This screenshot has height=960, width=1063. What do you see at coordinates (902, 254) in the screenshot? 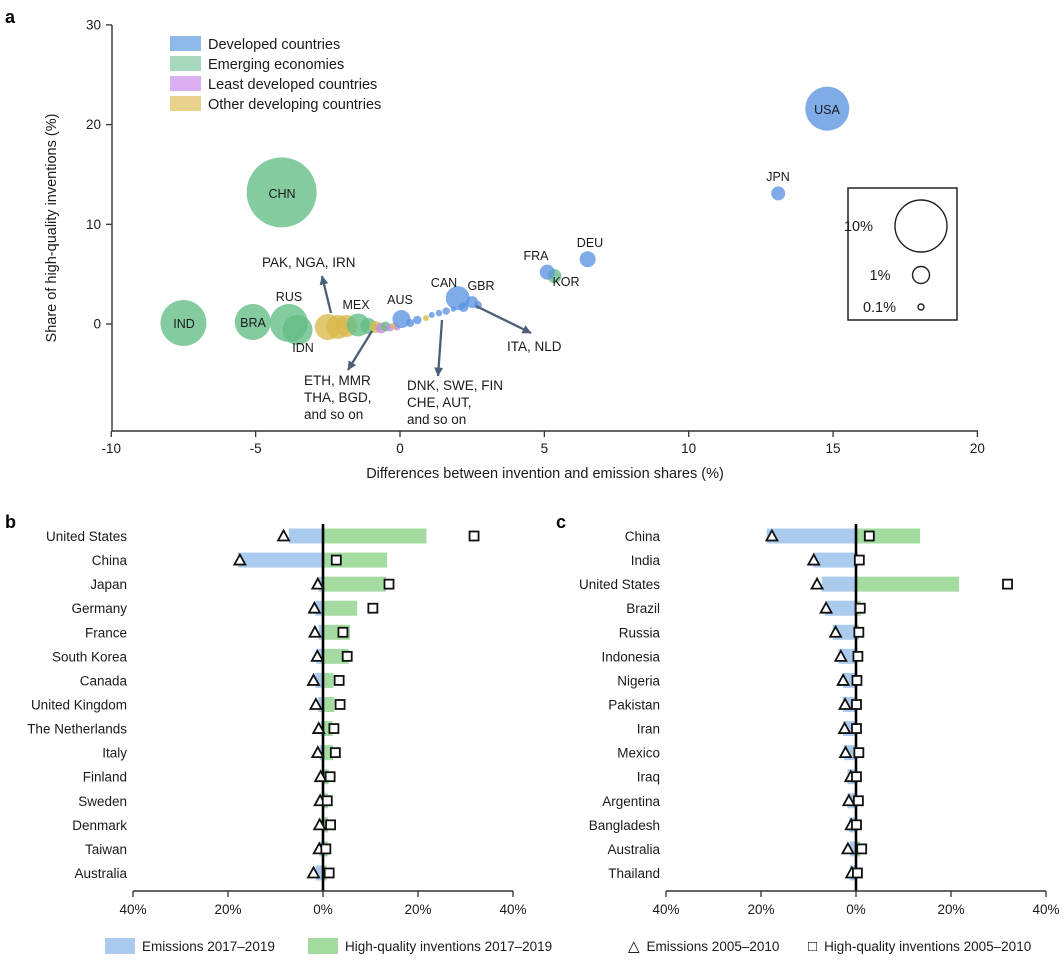
I see `size-legend-box` at bounding box center [902, 254].